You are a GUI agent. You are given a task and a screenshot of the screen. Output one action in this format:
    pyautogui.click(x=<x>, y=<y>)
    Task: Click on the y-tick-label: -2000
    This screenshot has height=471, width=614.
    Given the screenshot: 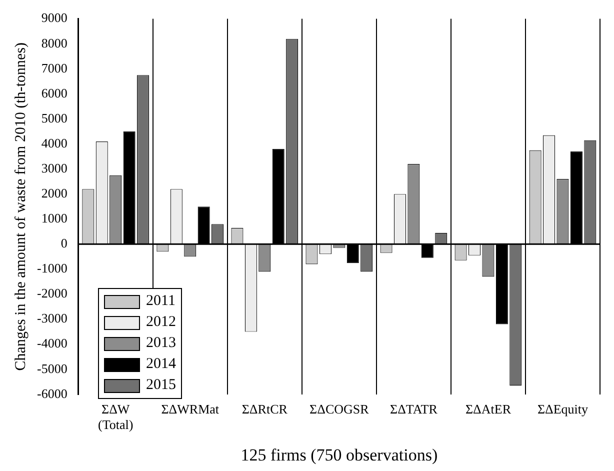 What is the action you would take?
    pyautogui.click(x=52, y=293)
    